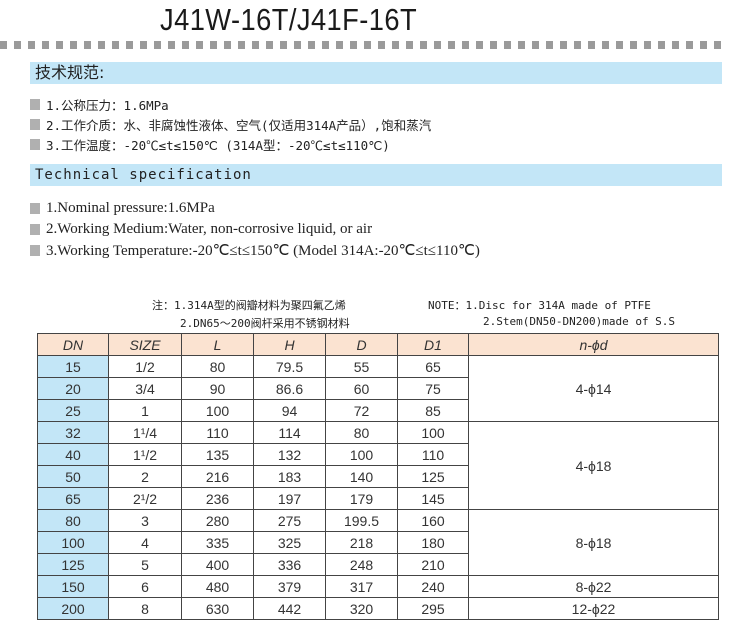 The width and height of the screenshot is (745, 634). I want to click on table-cell: 295, so click(433, 608).